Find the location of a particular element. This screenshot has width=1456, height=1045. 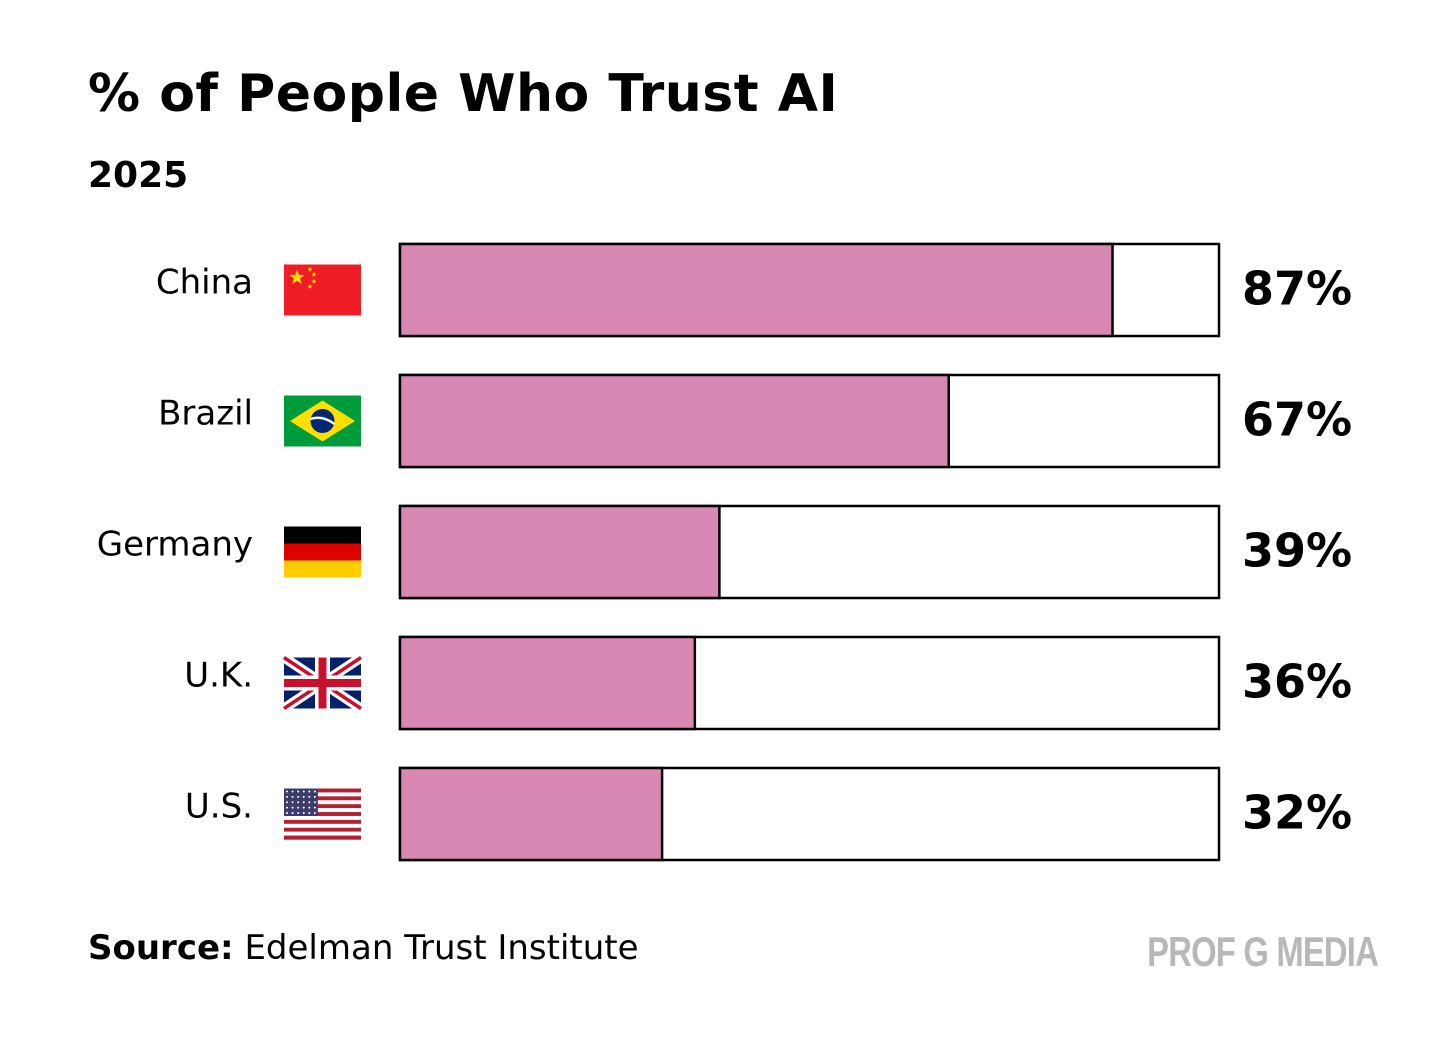

flag-stripe-black is located at coordinates (322, 535).